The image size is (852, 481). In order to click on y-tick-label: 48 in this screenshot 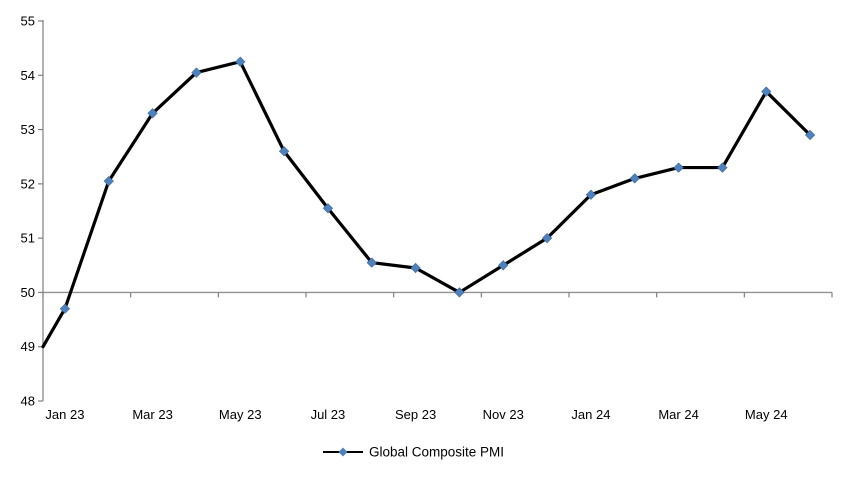, I will do `click(28, 401)`.